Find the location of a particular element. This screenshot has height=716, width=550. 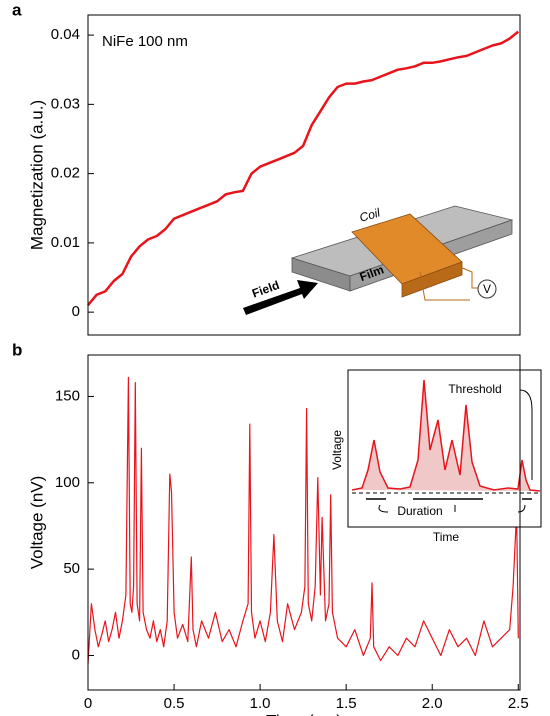

x-tick-label: 0 is located at coordinates (88, 703).